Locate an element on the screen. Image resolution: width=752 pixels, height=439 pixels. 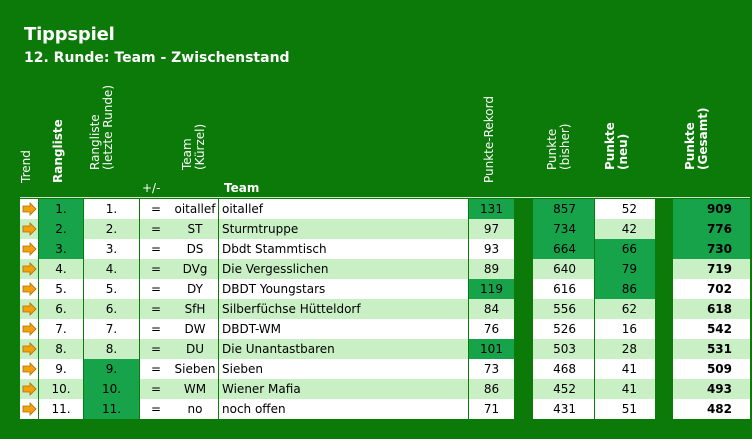
header-rangliste: Rangliste is located at coordinates (58, 151).